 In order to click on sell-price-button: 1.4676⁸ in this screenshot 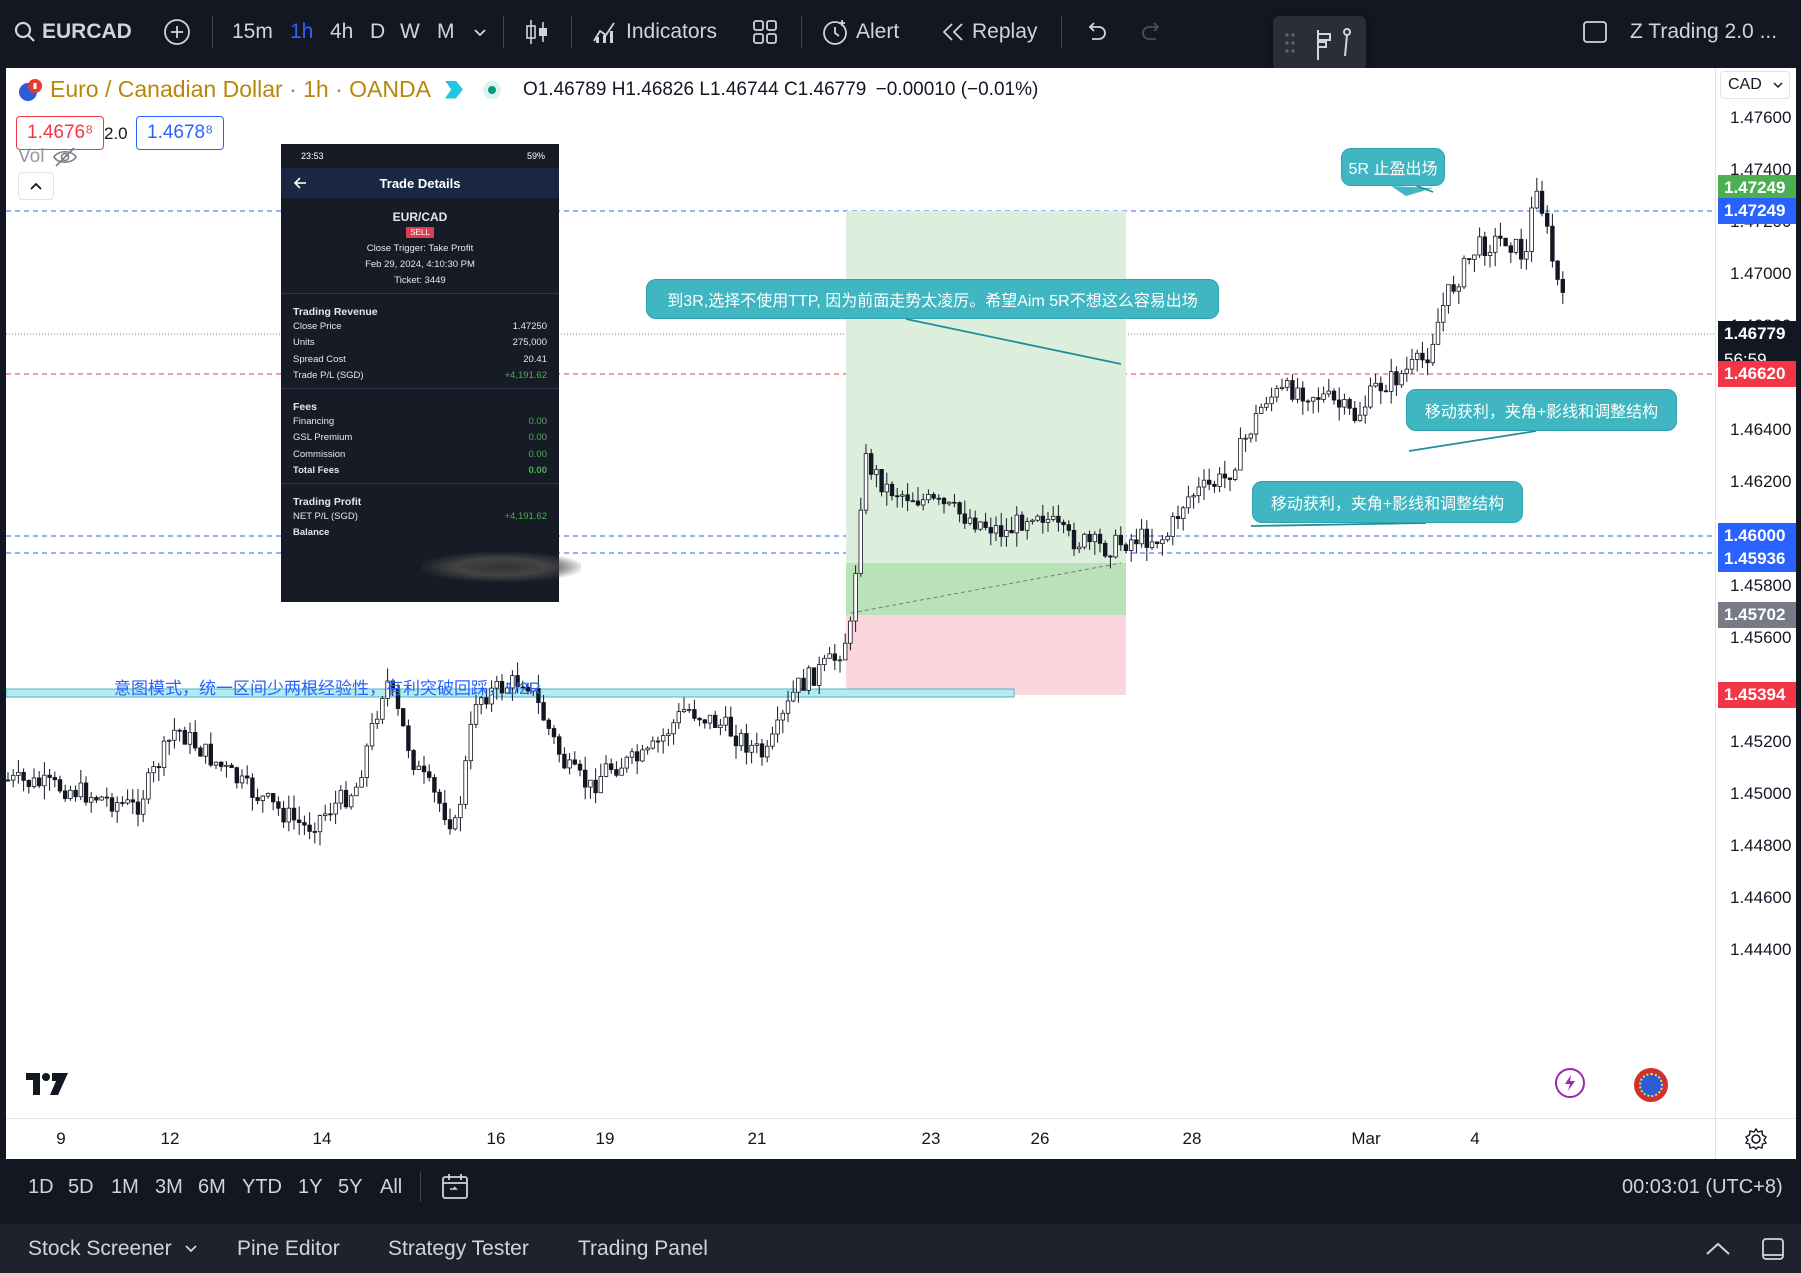, I will do `click(60, 133)`.